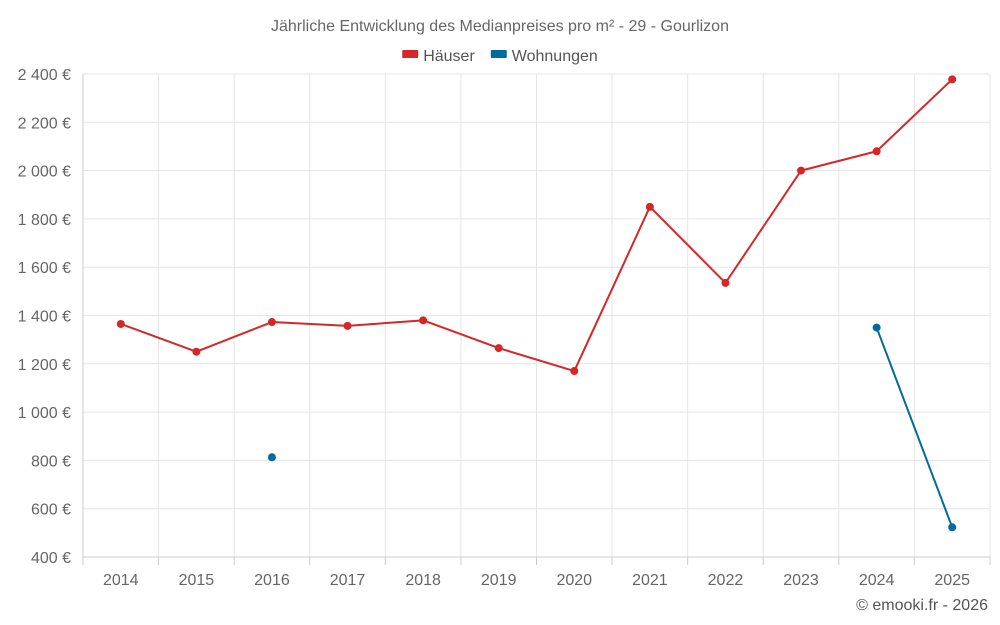 This screenshot has width=1000, height=625. Describe the element at coordinates (44, 317) in the screenshot. I see `y-tick-label: 1 400 €` at that location.